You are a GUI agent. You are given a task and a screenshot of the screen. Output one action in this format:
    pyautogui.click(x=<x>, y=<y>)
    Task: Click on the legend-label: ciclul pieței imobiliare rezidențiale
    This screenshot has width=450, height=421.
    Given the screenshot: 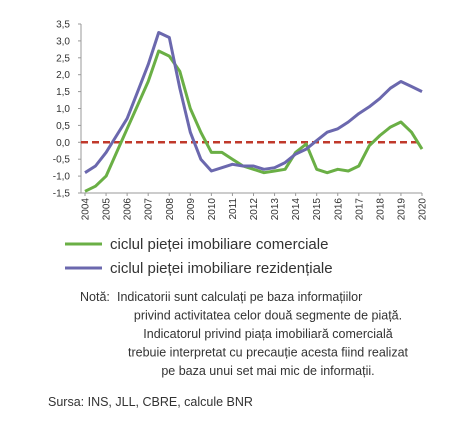 What is the action you would take?
    pyautogui.click(x=221, y=268)
    